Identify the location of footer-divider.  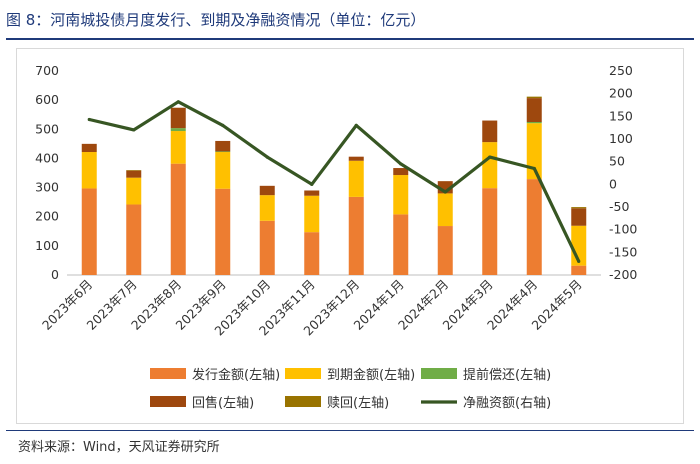
(350, 430).